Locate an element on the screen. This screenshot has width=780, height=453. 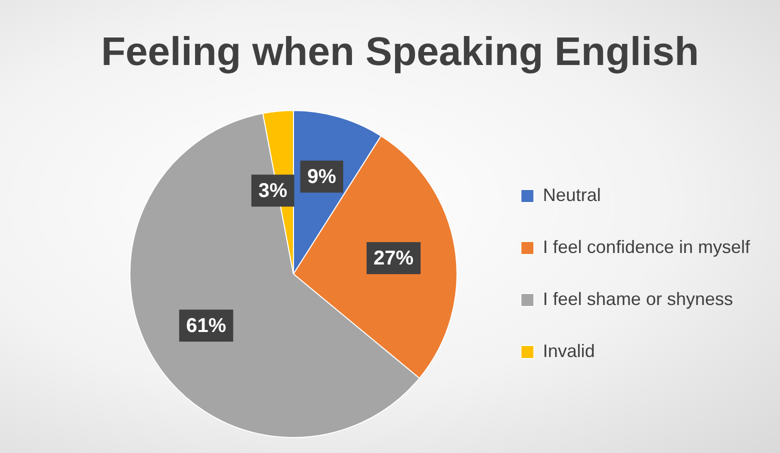
chart-title: Feeling when Speaking English is located at coordinates (400, 52).